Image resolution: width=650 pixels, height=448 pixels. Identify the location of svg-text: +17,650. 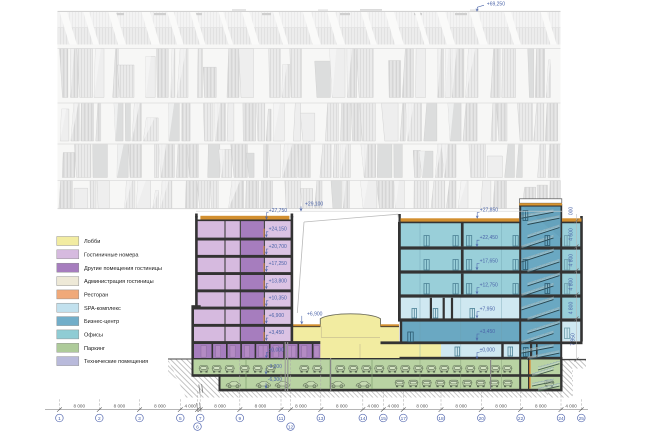
(489, 261).